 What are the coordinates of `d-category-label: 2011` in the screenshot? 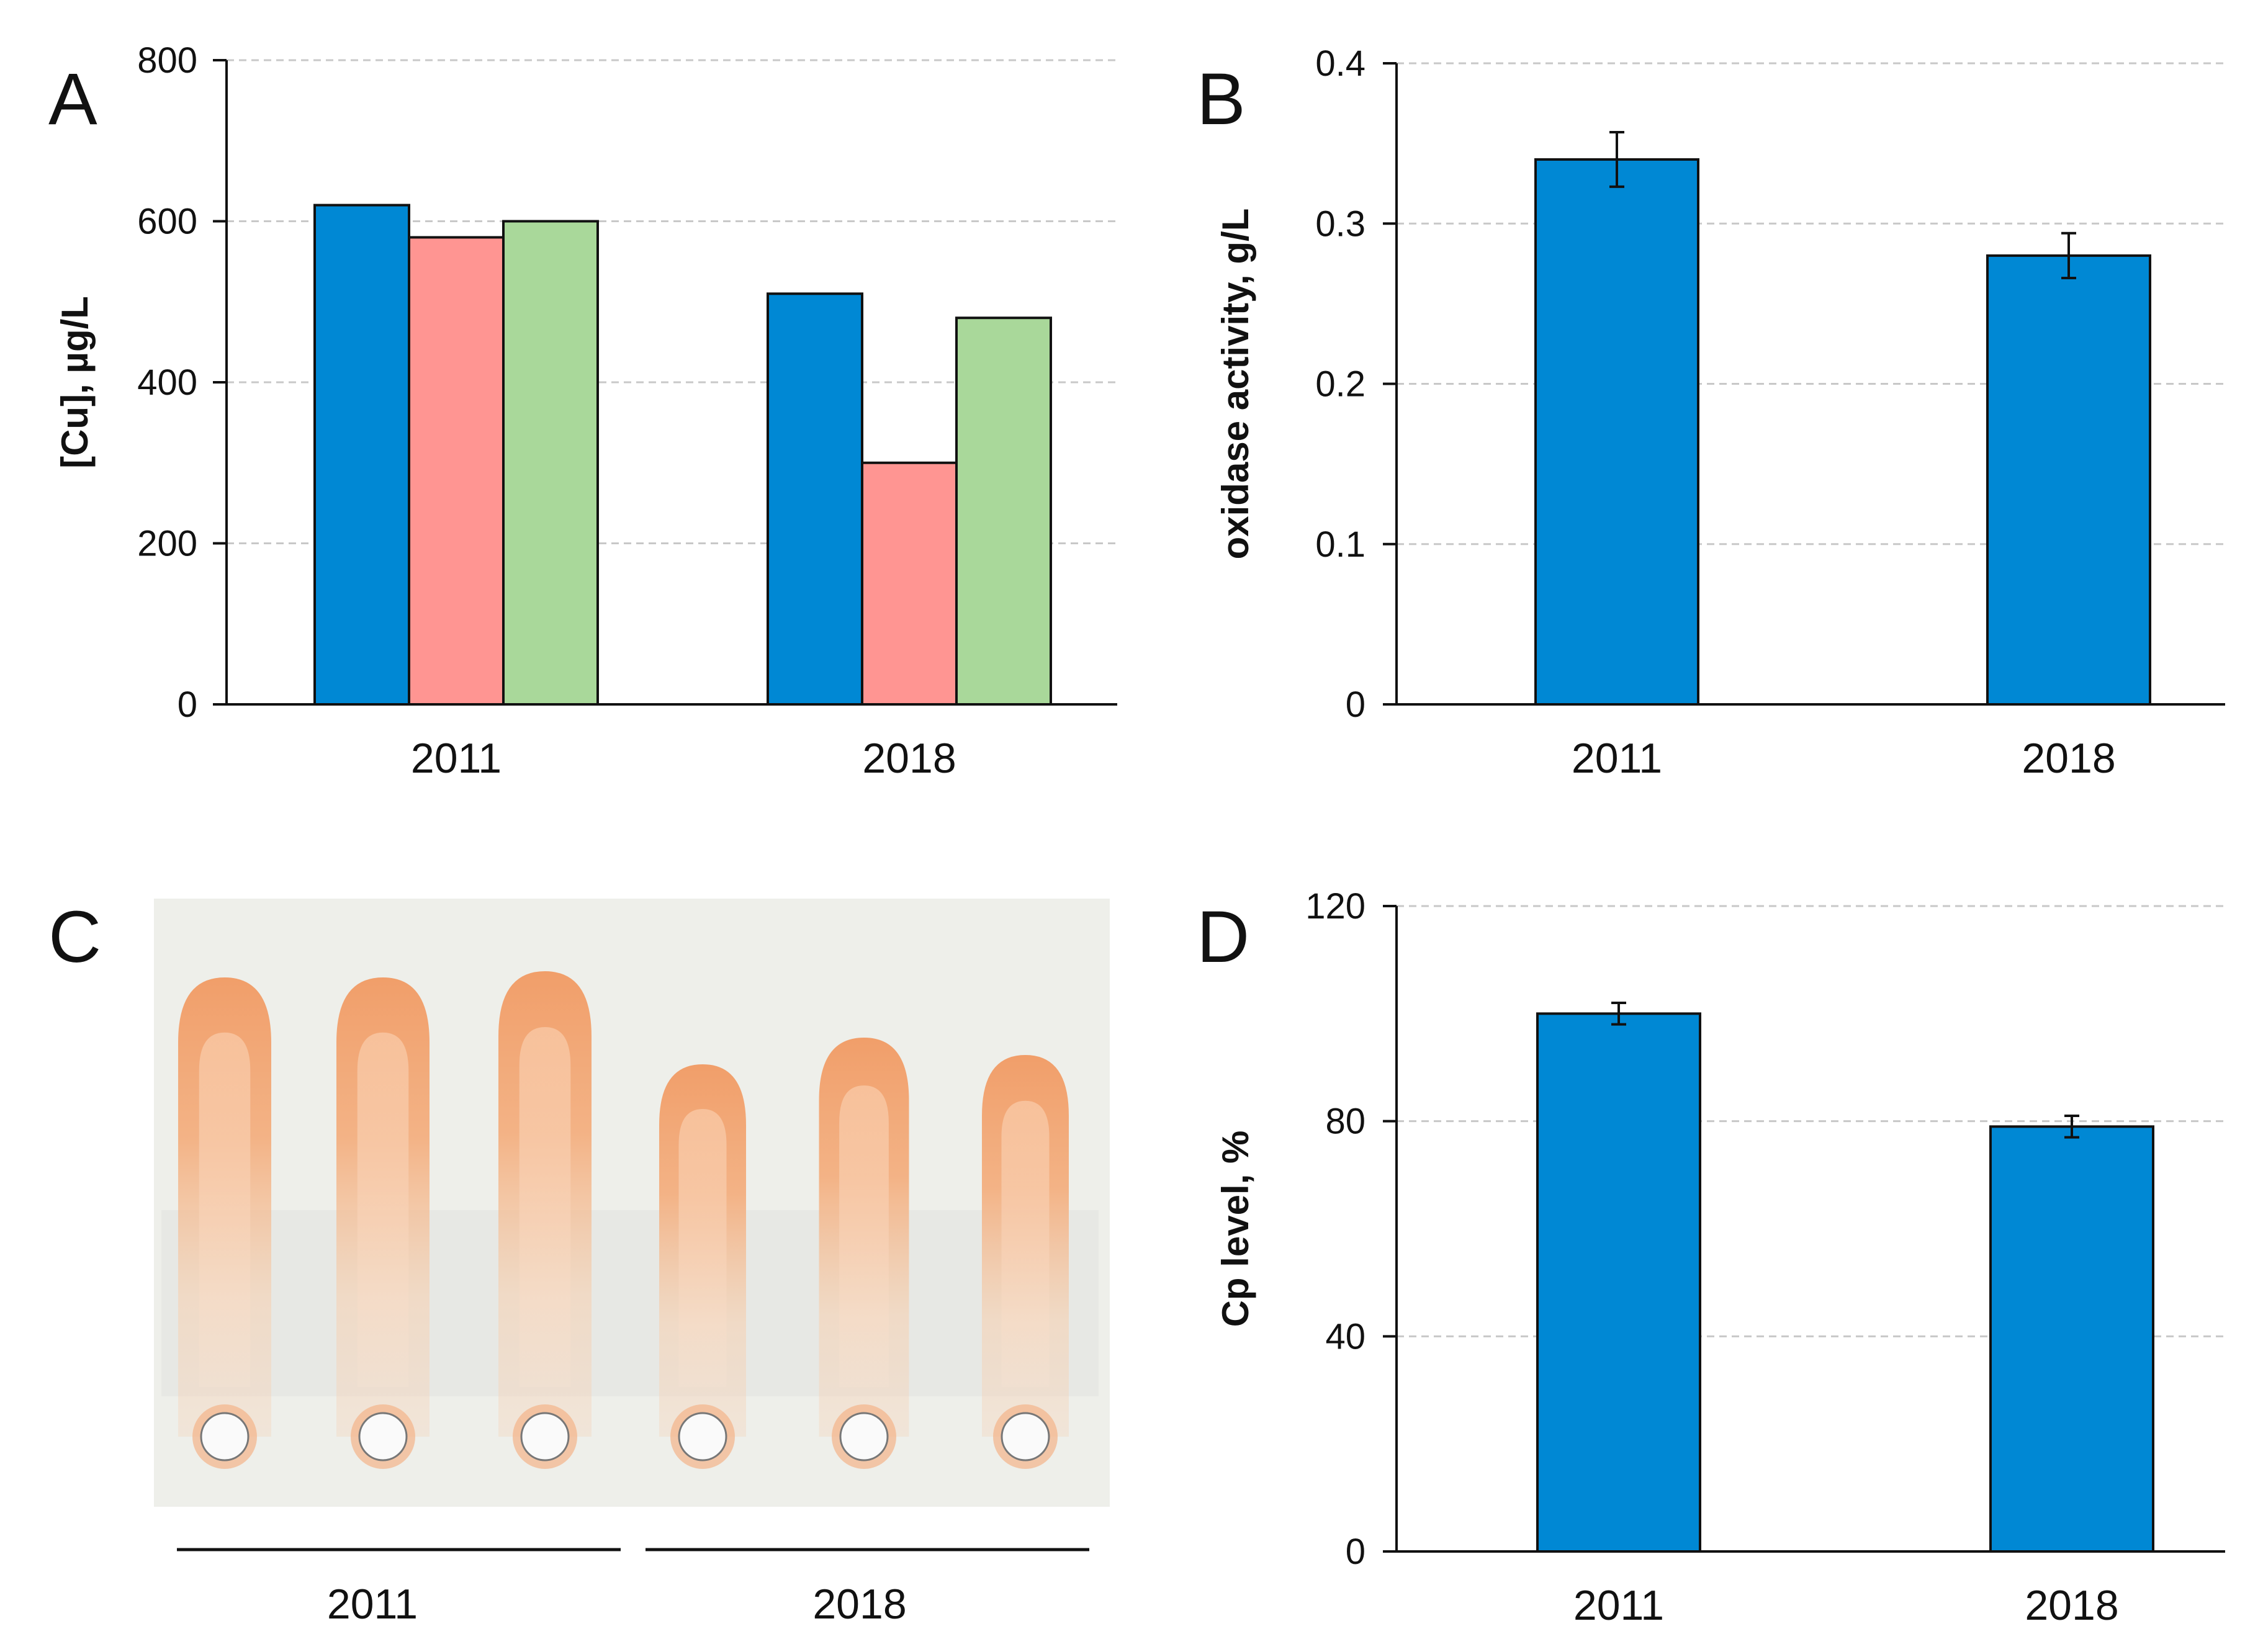 It's located at (1618, 1605).